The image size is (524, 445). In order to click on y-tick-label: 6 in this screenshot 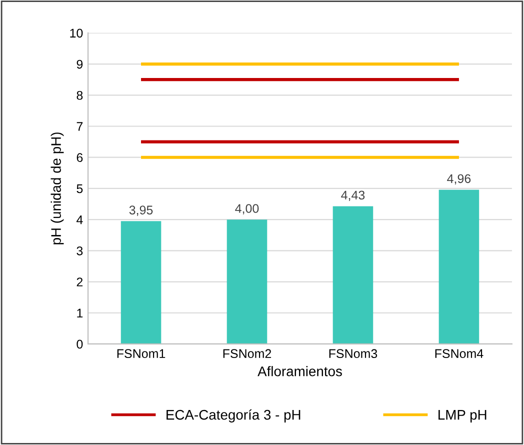, I will do `click(79, 157)`.